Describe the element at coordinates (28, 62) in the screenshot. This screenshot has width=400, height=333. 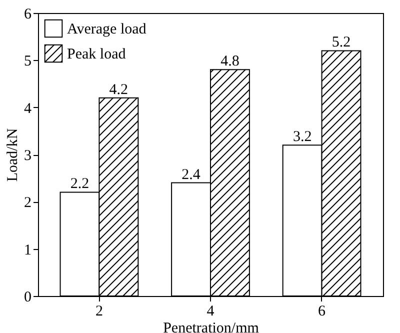
I see `y-tick-label: 5` at that location.